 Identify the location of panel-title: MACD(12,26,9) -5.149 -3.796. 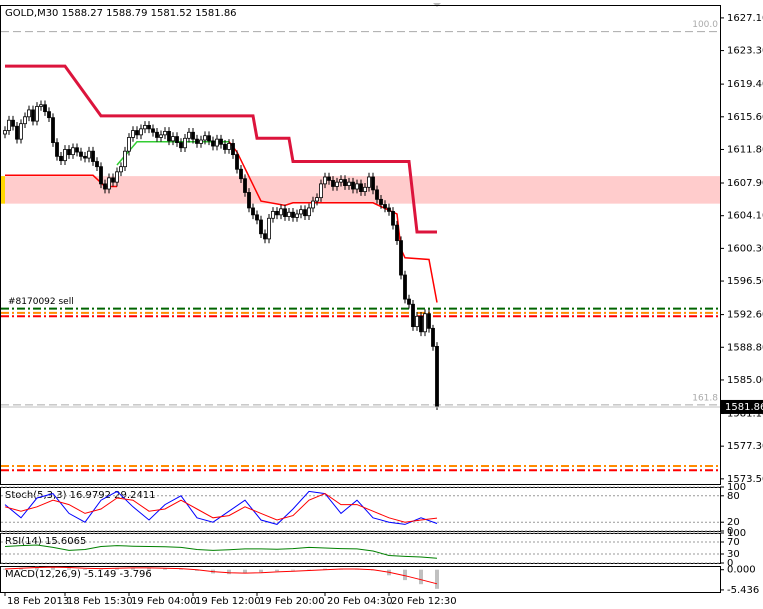
(78, 574).